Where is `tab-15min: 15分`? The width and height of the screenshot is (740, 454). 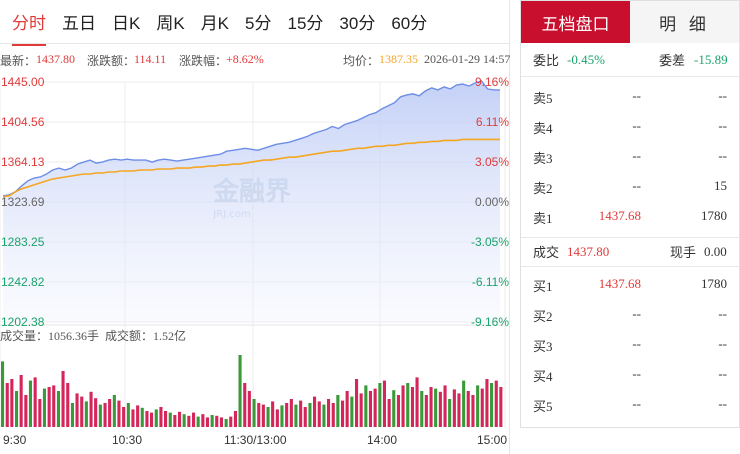
tab-15min: 15分 is located at coordinates (305, 23).